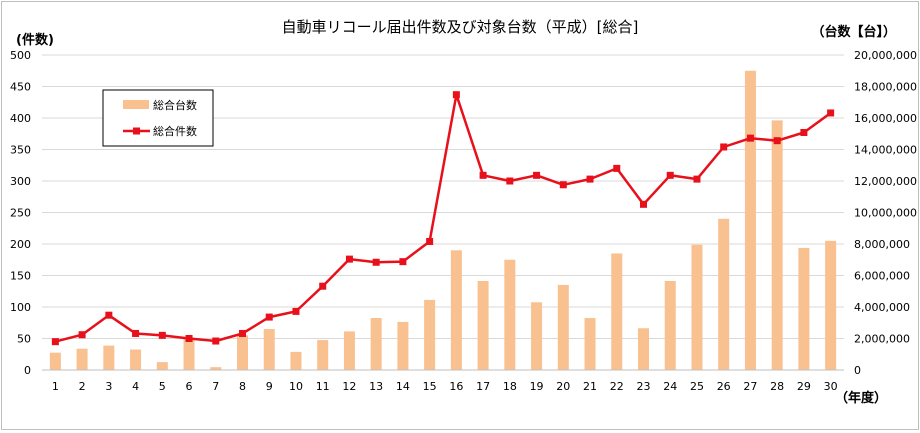  Describe the element at coordinates (537, 386) in the screenshot. I see `x-tick-label-19: 19` at that location.